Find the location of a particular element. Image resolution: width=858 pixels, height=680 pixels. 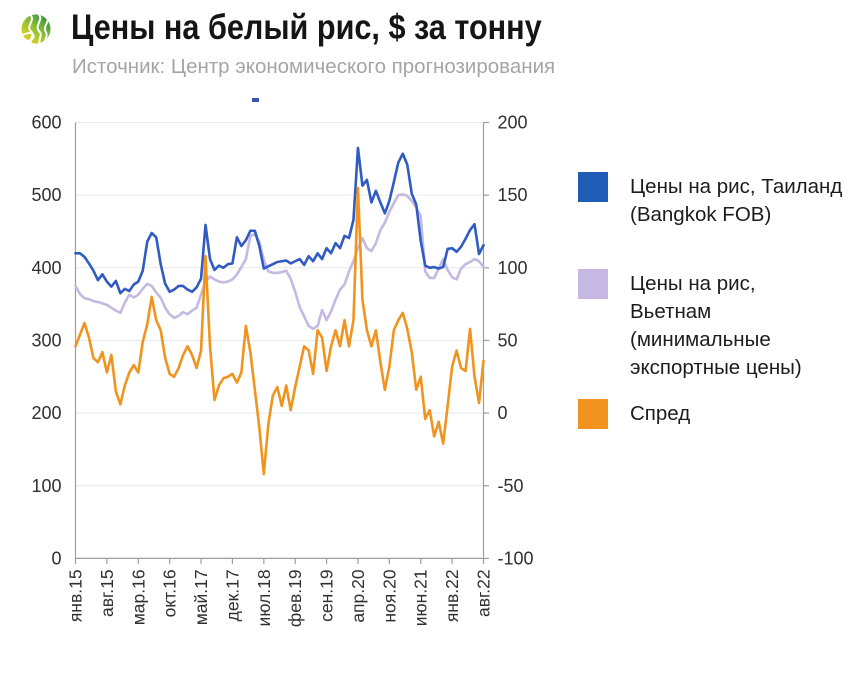

x-axis-label: окт.16 is located at coordinates (170, 593).